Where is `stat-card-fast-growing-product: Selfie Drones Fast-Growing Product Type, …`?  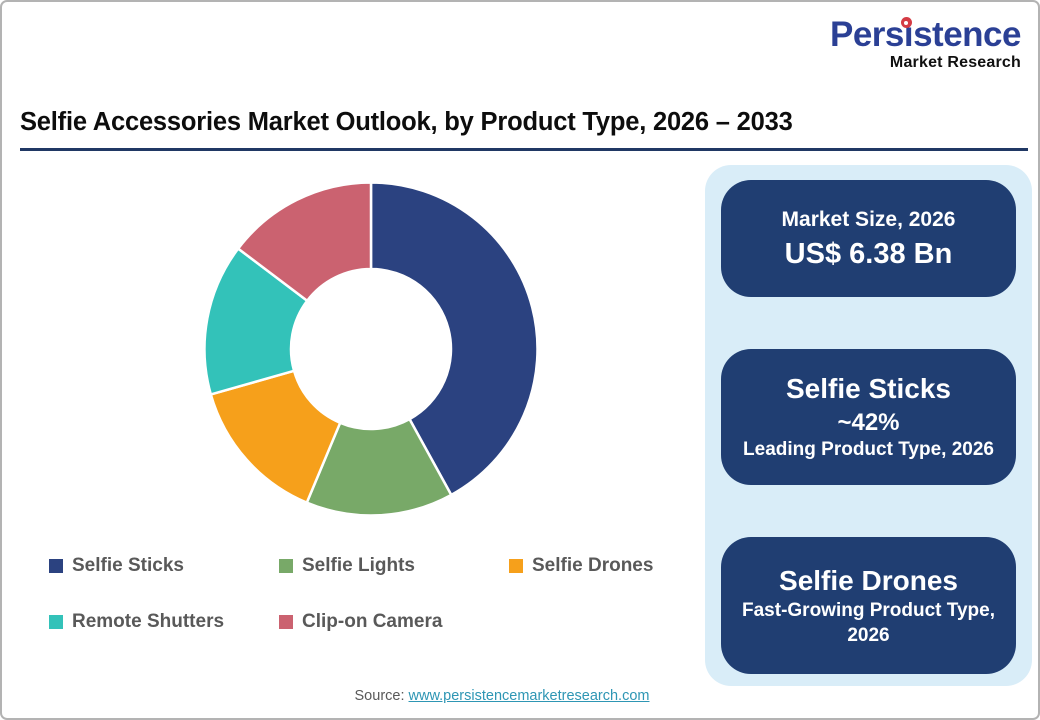 stat-card-fast-growing-product: Selfie Drones Fast-Growing Product Type, … is located at coordinates (868, 605).